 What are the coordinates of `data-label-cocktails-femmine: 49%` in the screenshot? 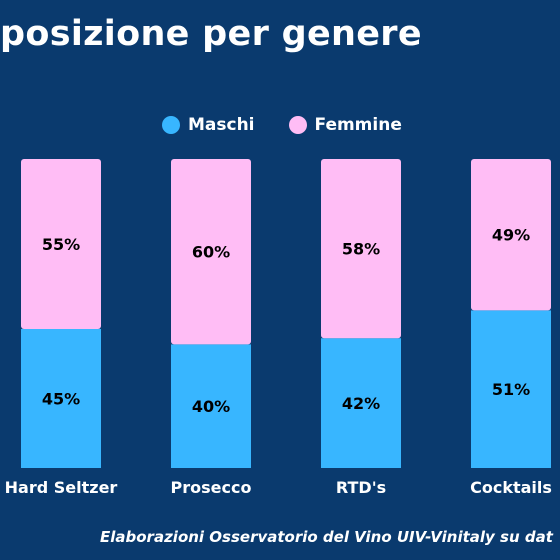 It's located at (511, 235).